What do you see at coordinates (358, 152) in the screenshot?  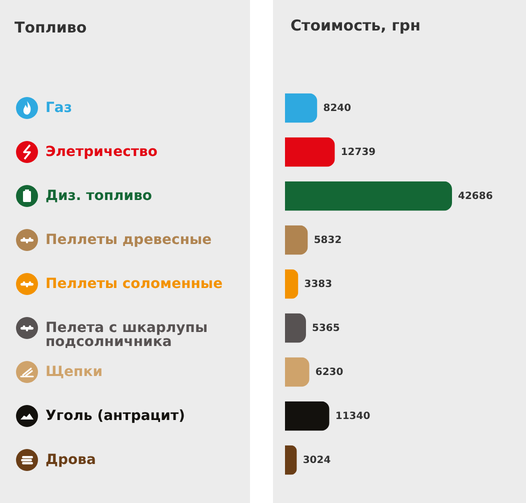 I see `data-label: 12739` at bounding box center [358, 152].